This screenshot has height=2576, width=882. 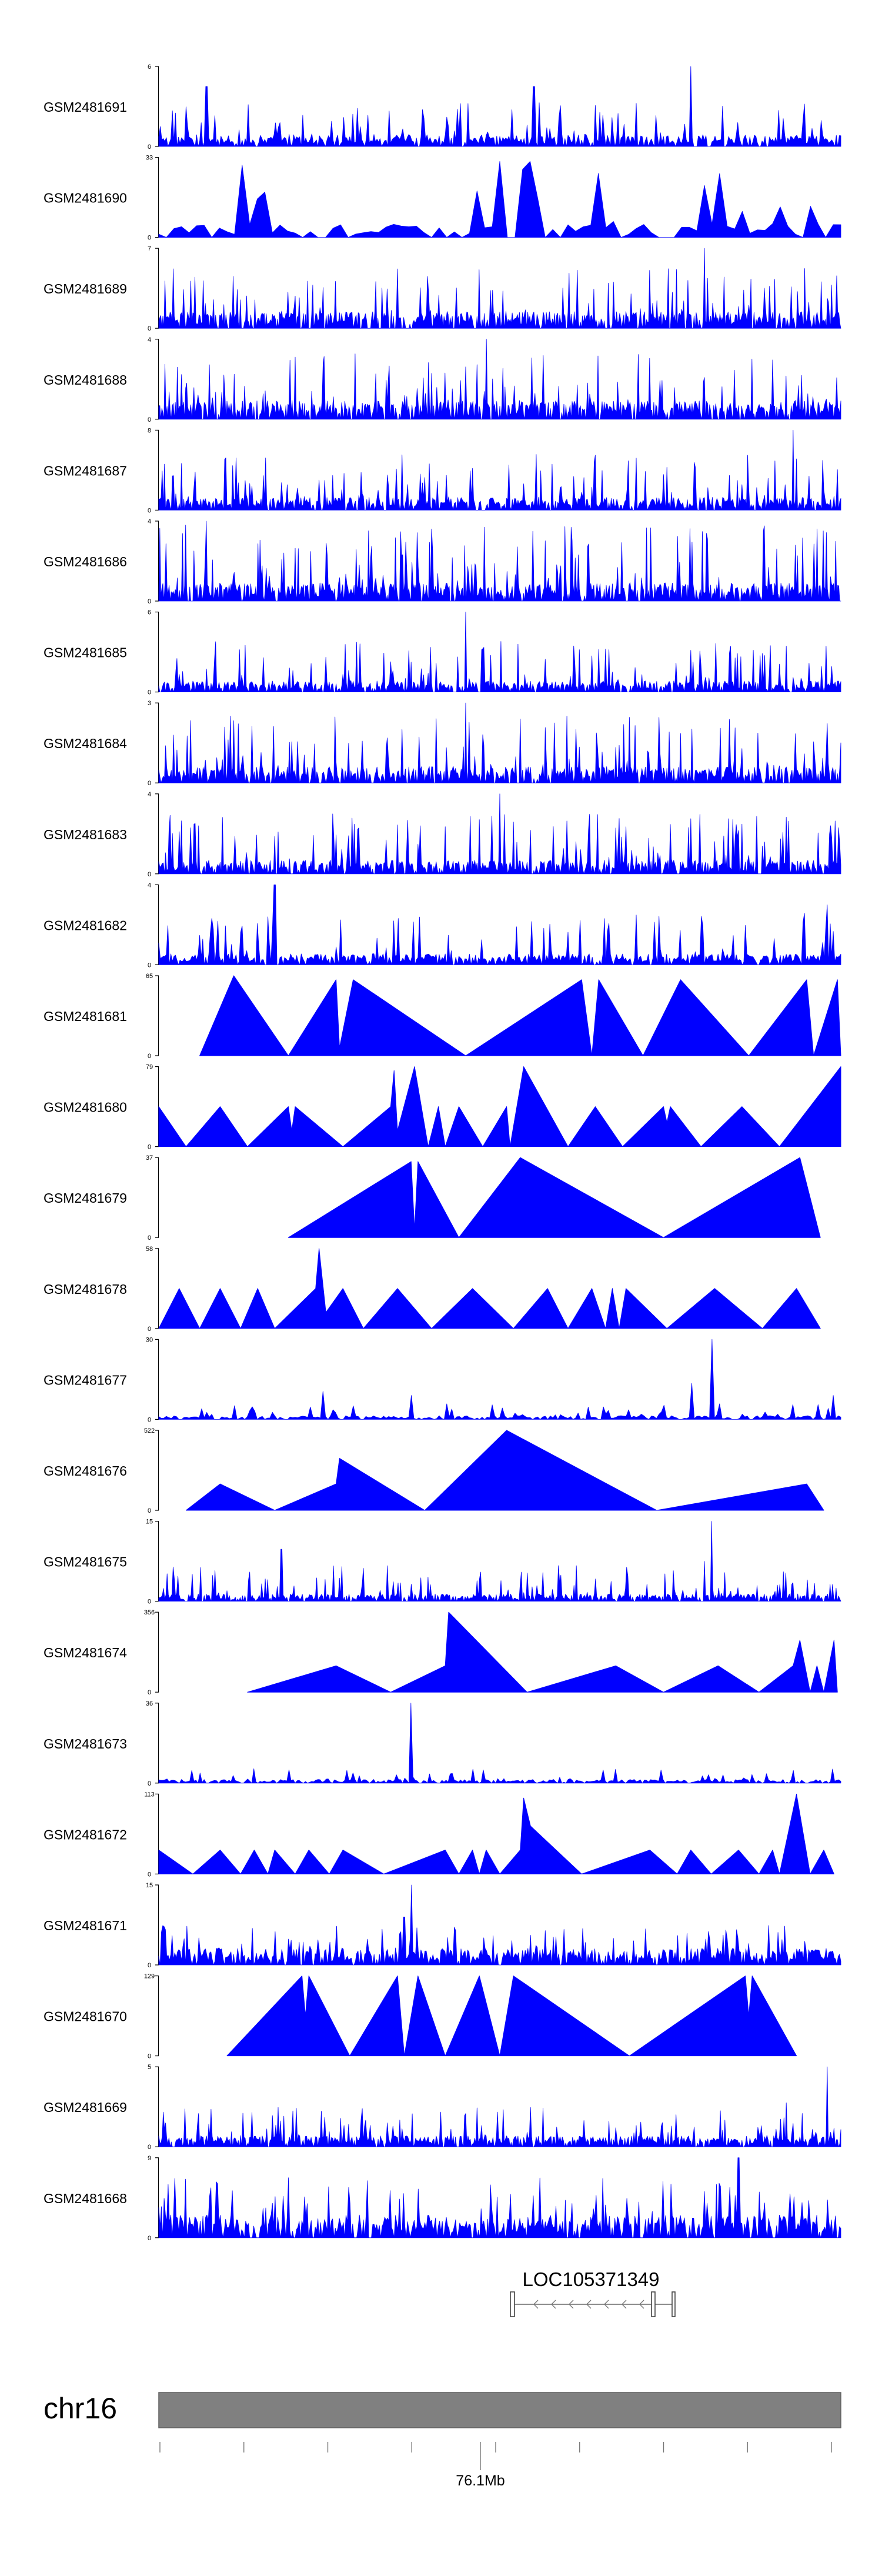 What do you see at coordinates (442, 1016) in the screenshot?
I see `track-GSM2481681: GSM2481681 65 0` at bounding box center [442, 1016].